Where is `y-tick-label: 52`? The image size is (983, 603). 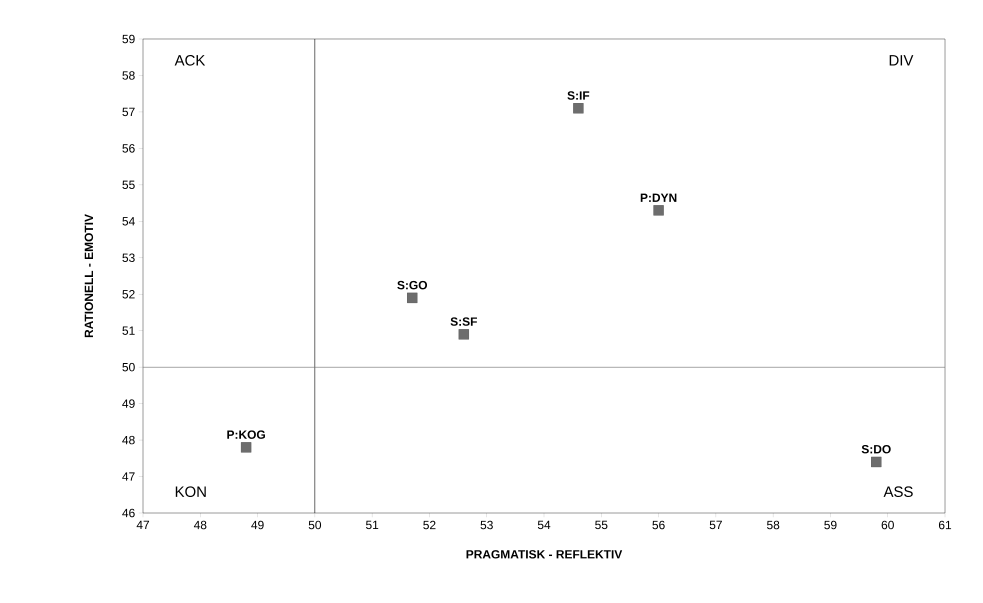
y-tick-label: 52 is located at coordinates (128, 294).